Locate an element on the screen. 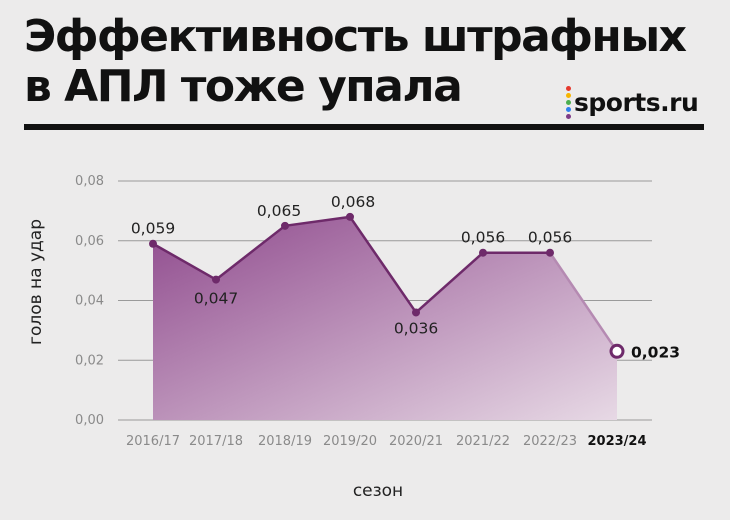  x-axis-title: сезон is located at coordinates (378, 491).